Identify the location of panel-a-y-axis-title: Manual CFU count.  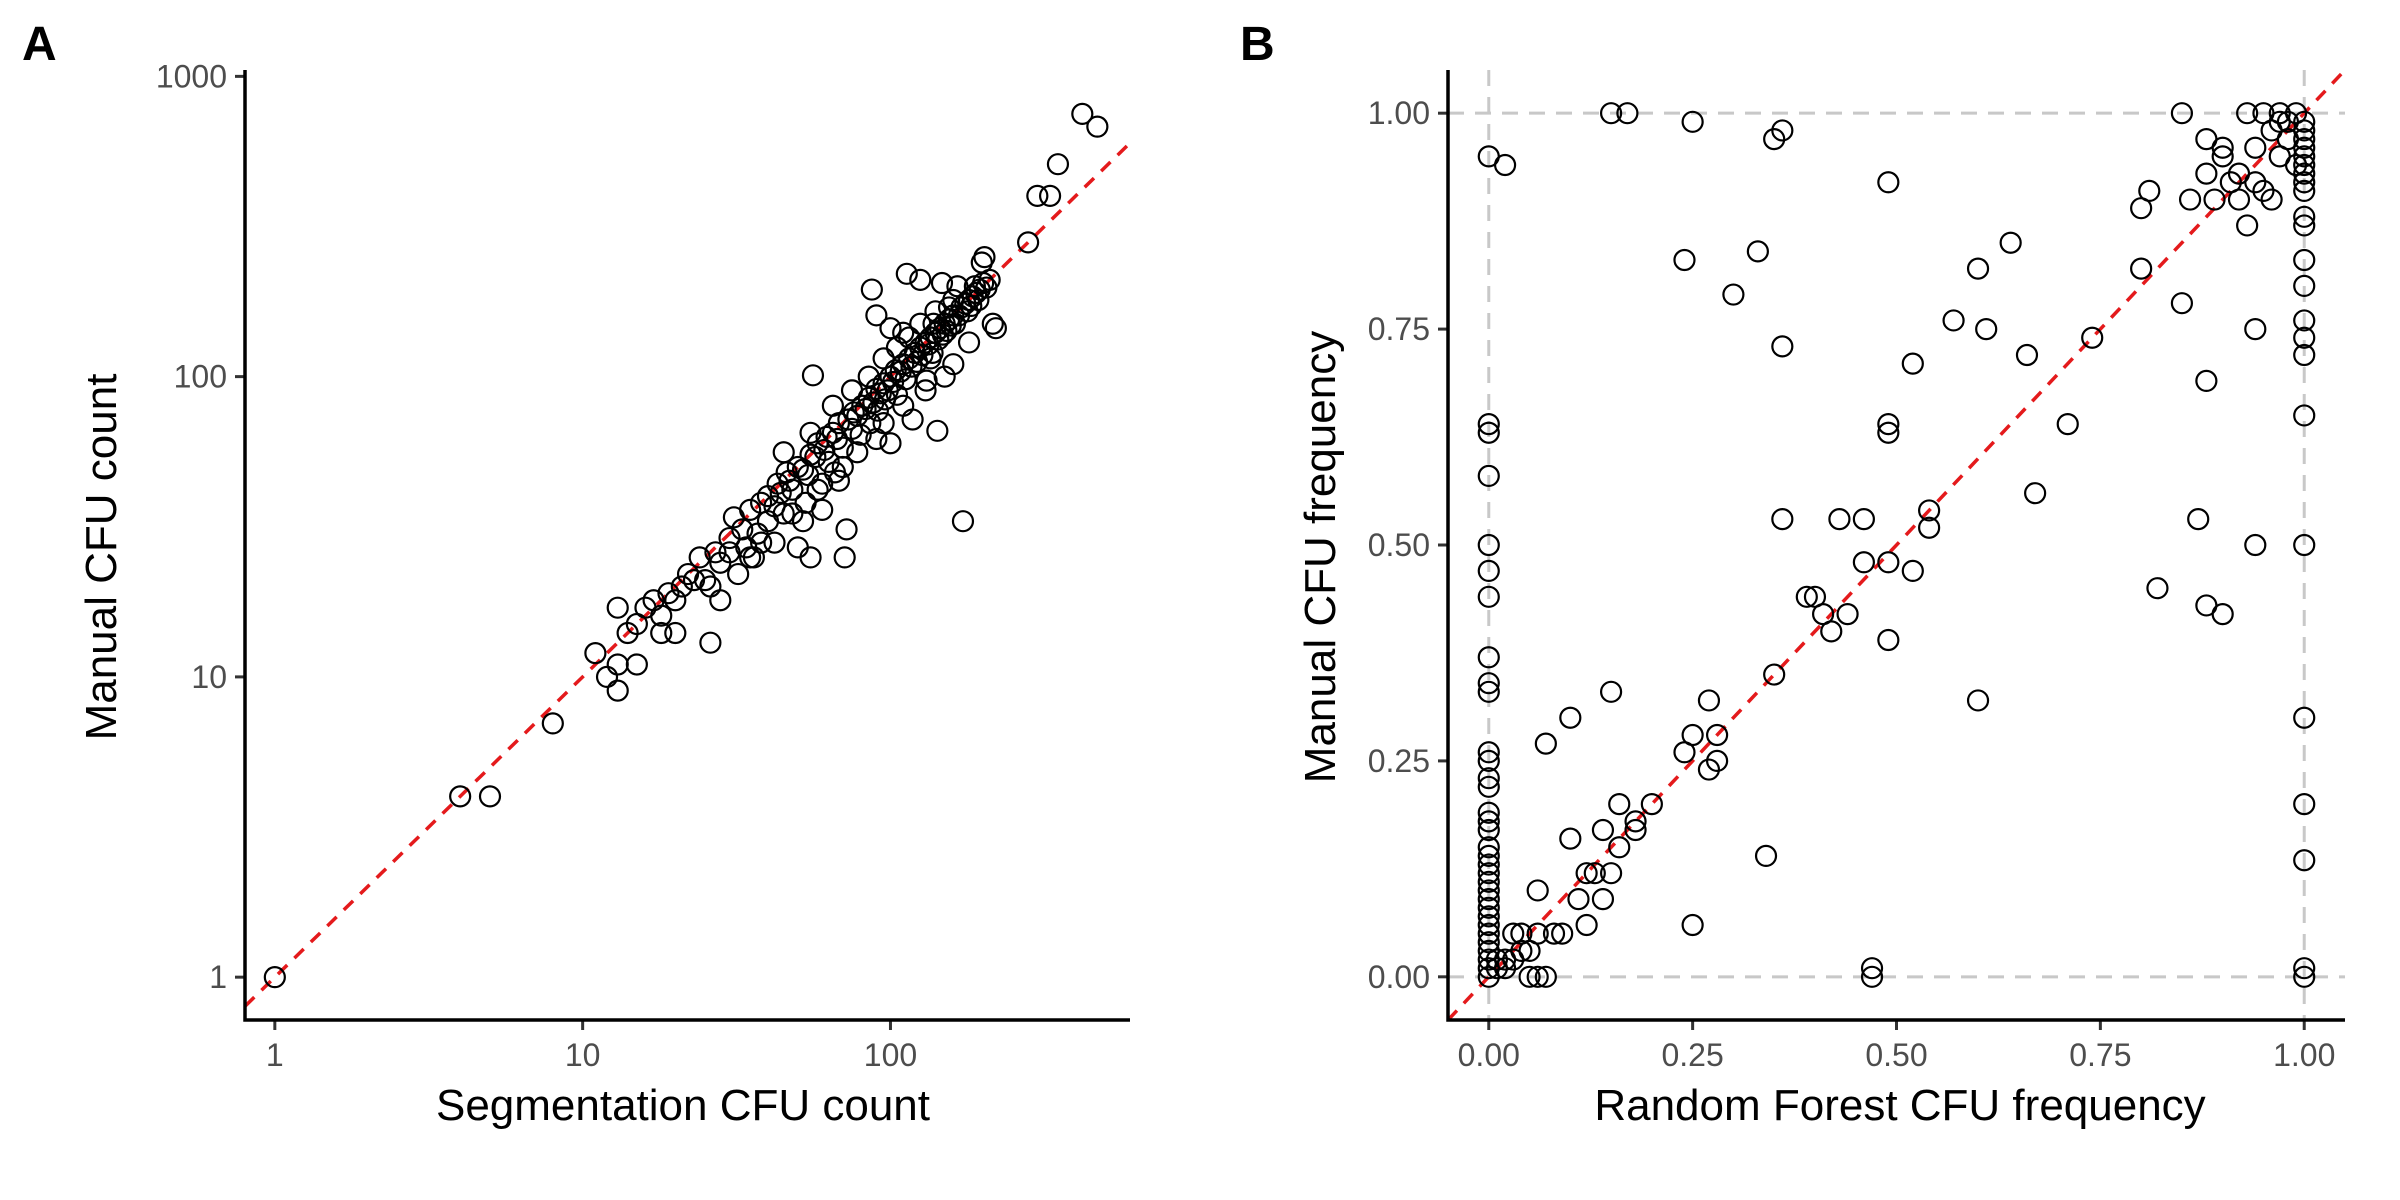
(101, 557).